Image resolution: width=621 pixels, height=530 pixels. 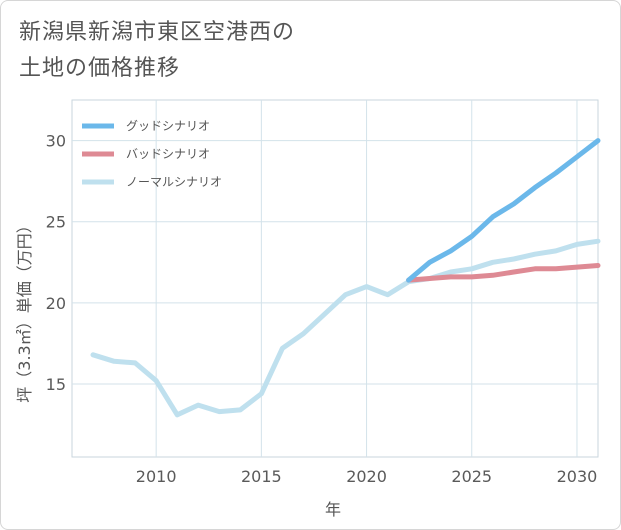 What do you see at coordinates (471, 476) in the screenshot?
I see `x-tick-label: 2025` at bounding box center [471, 476].